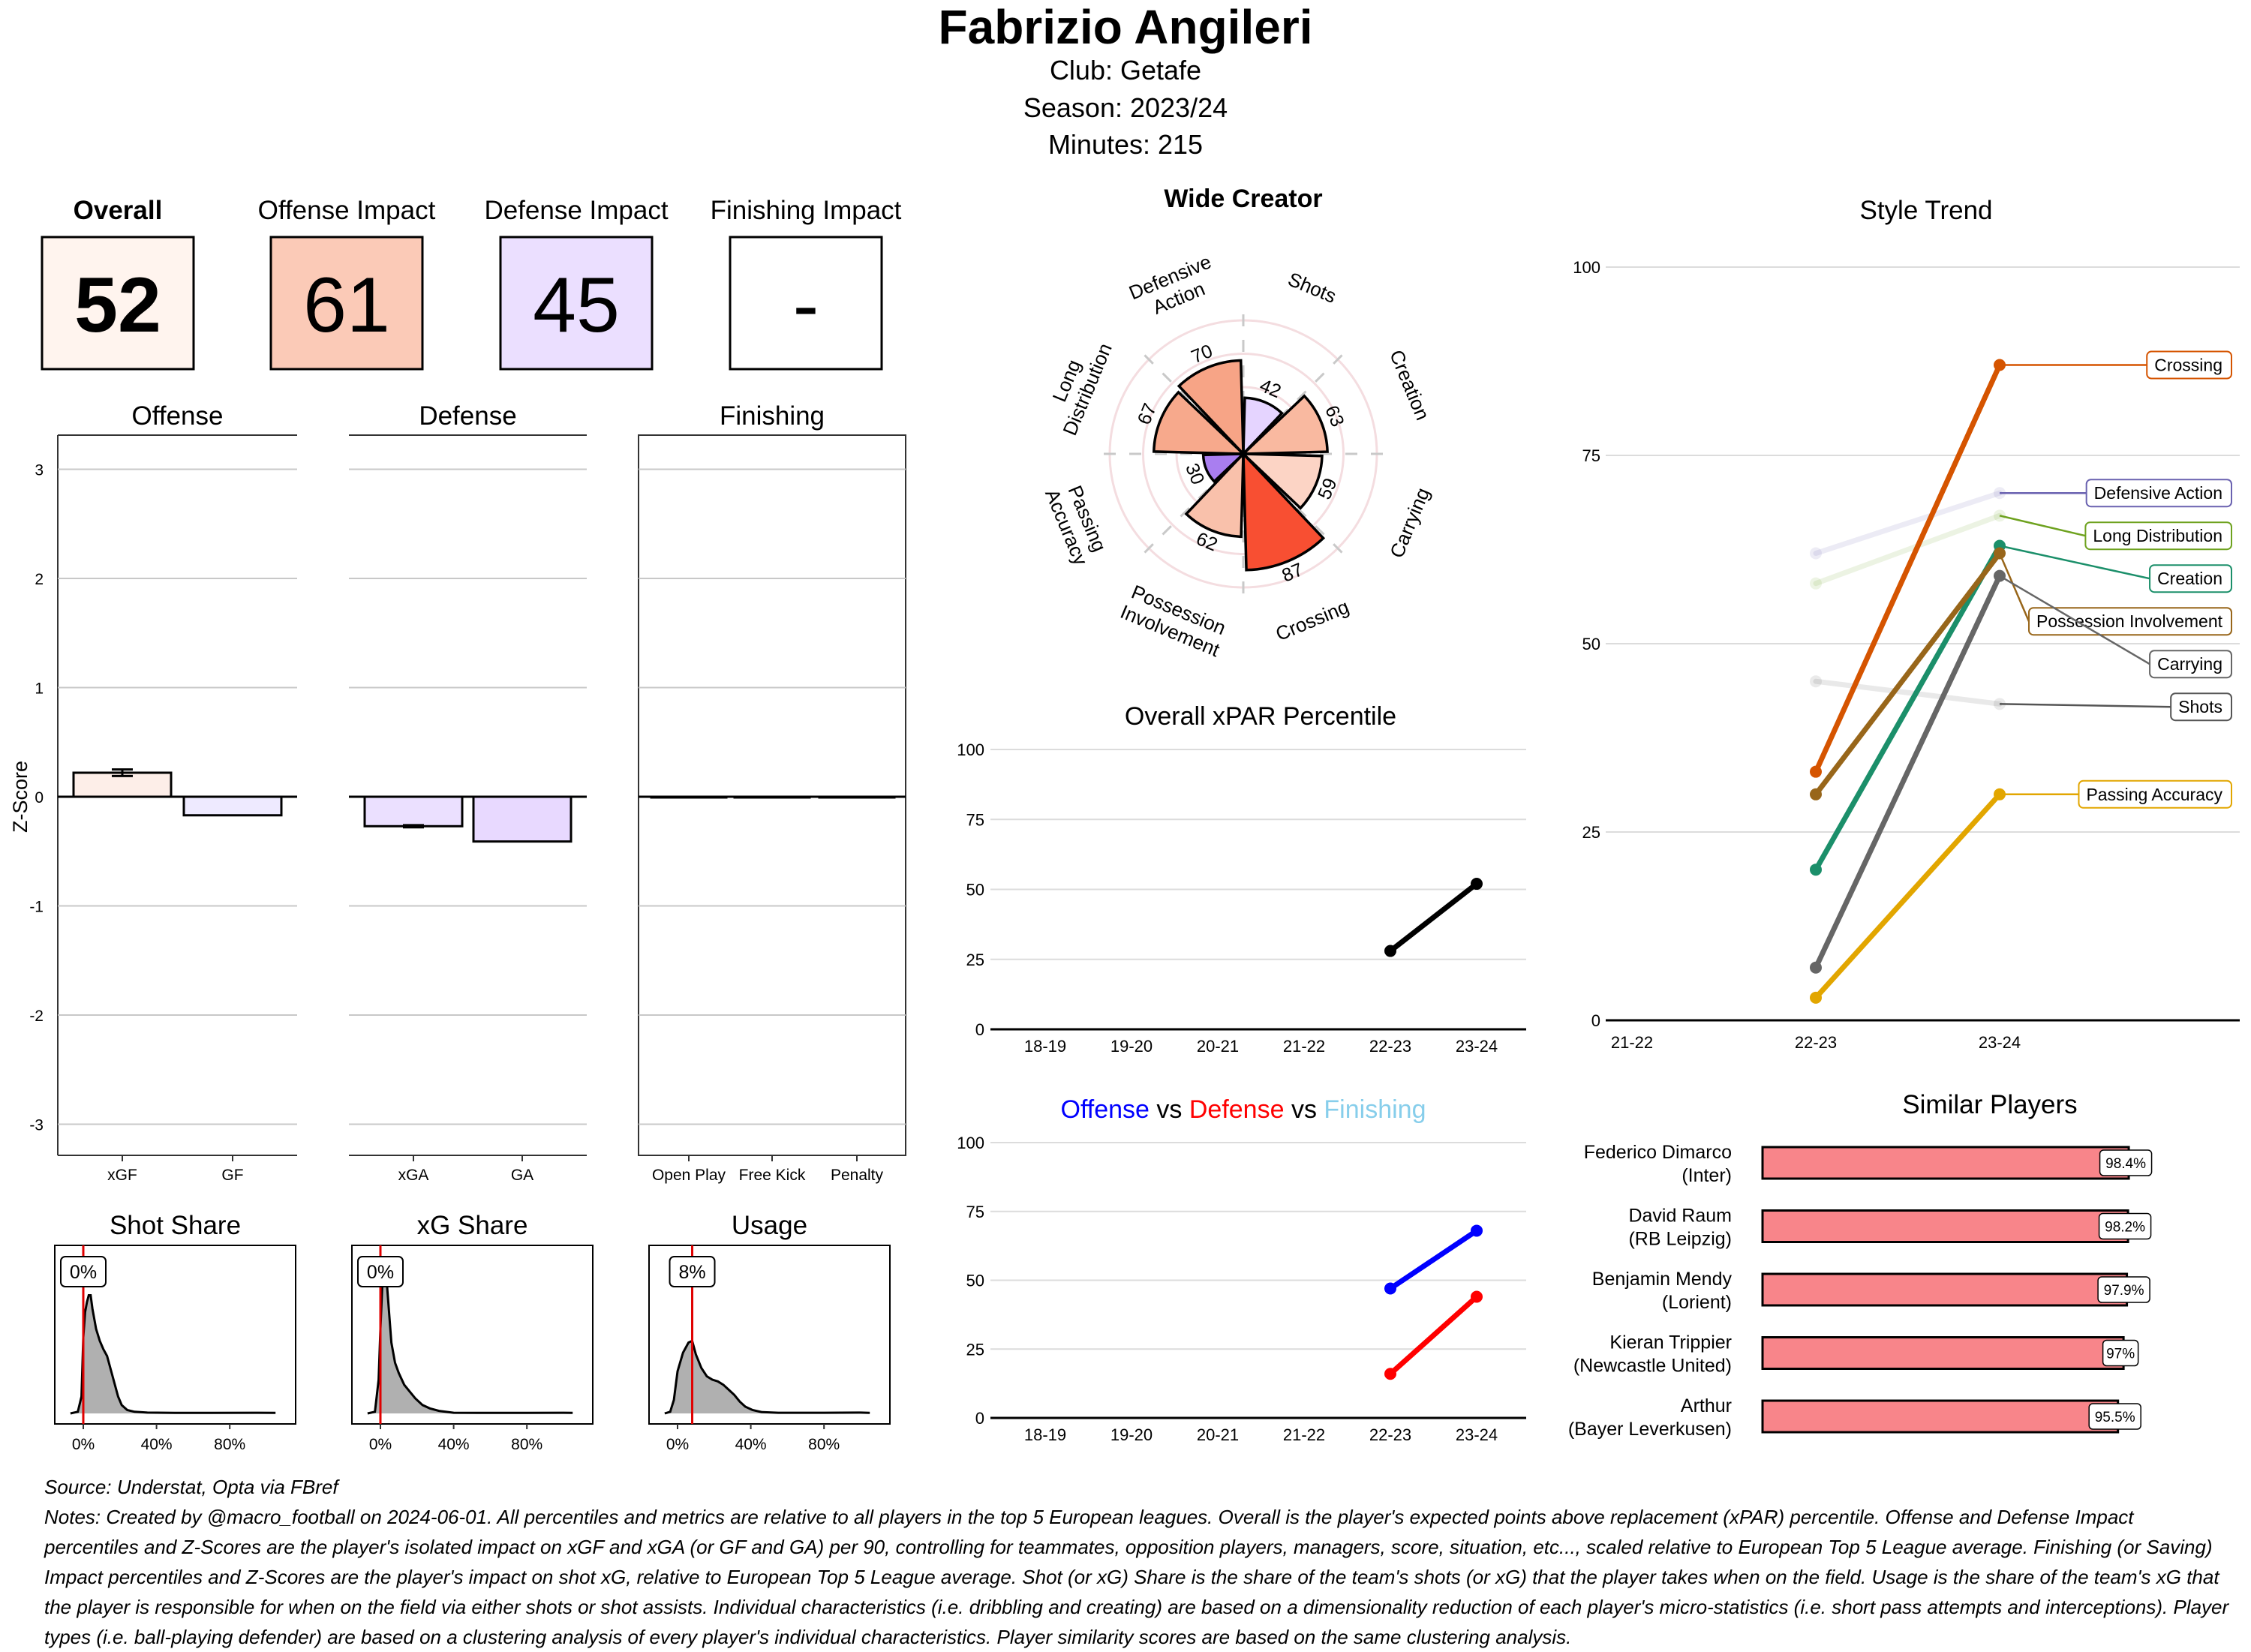 The width and height of the screenshot is (2251, 1652). Describe the element at coordinates (1105, 1109) in the screenshot. I see `title-part-offense: Offense` at that location.